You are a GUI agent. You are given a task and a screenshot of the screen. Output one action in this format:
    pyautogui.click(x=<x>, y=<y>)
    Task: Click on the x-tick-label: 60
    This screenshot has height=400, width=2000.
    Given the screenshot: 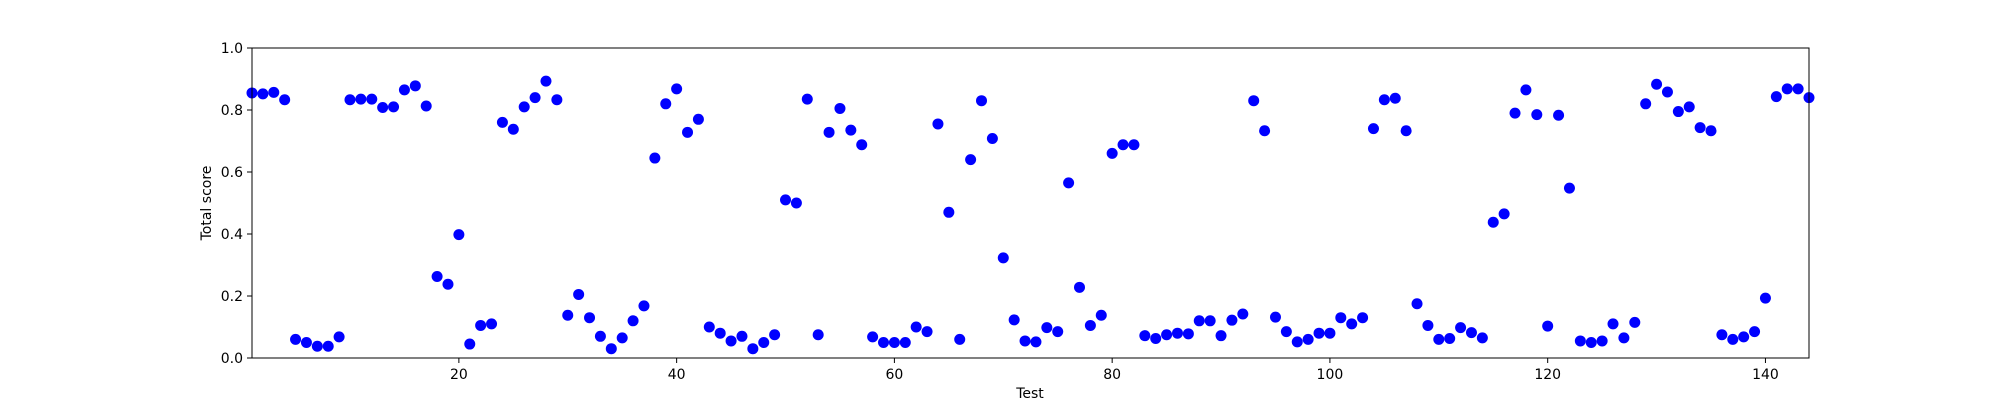 What is the action you would take?
    pyautogui.click(x=894, y=375)
    